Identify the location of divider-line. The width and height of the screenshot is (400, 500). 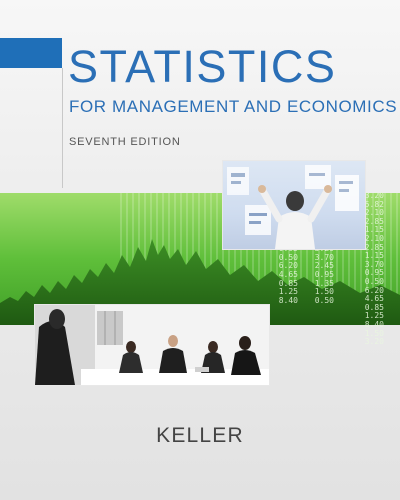
(62, 128).